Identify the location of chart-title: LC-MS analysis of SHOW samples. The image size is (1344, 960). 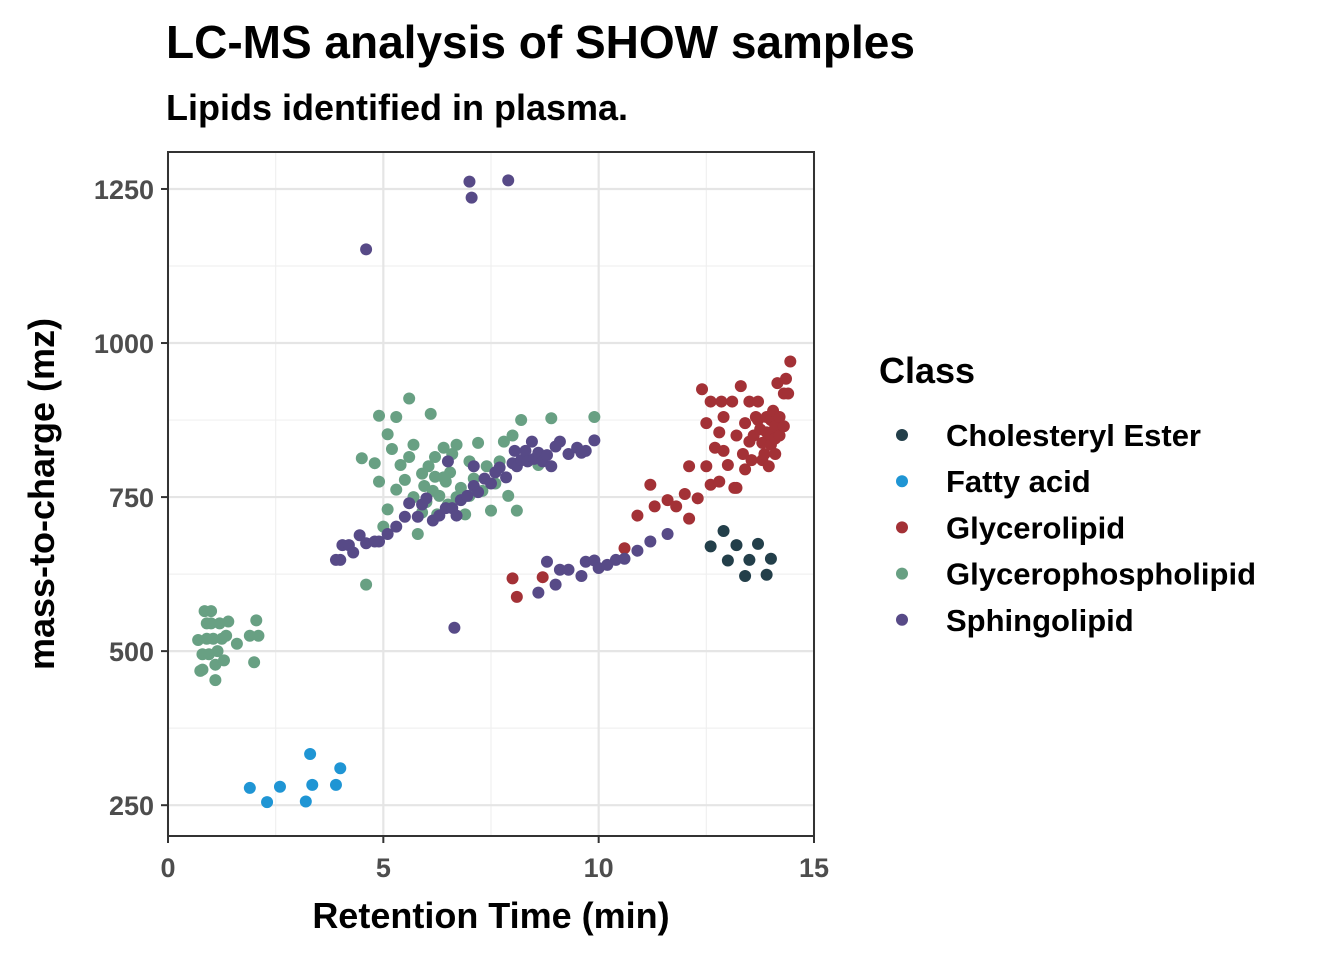
(540, 42).